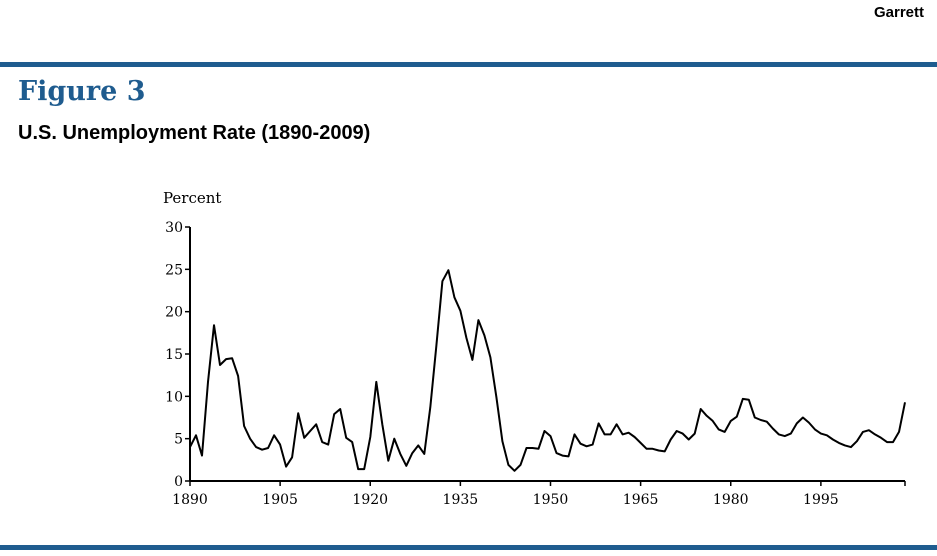 The image size is (937, 556). I want to click on bottom-rule, so click(468, 547).